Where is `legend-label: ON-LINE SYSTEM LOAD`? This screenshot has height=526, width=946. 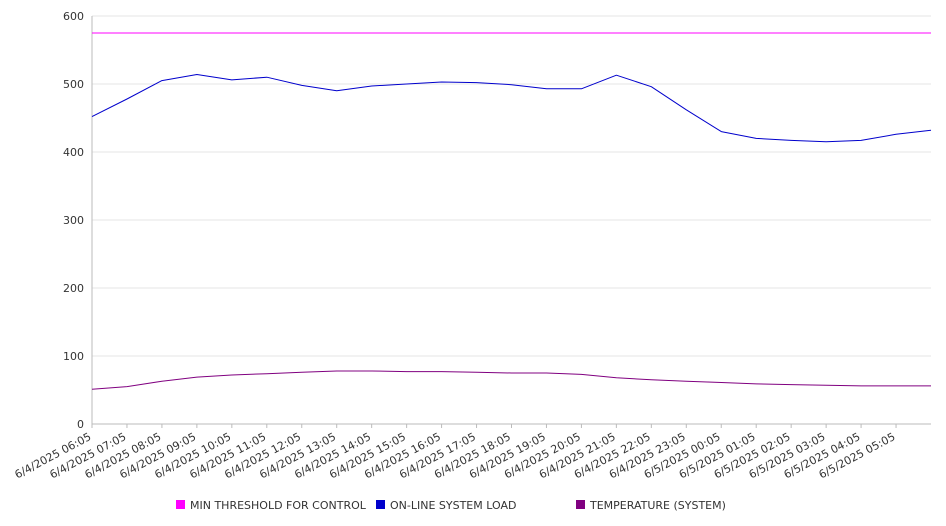
legend-label: ON-LINE SYSTEM LOAD is located at coordinates (453, 505).